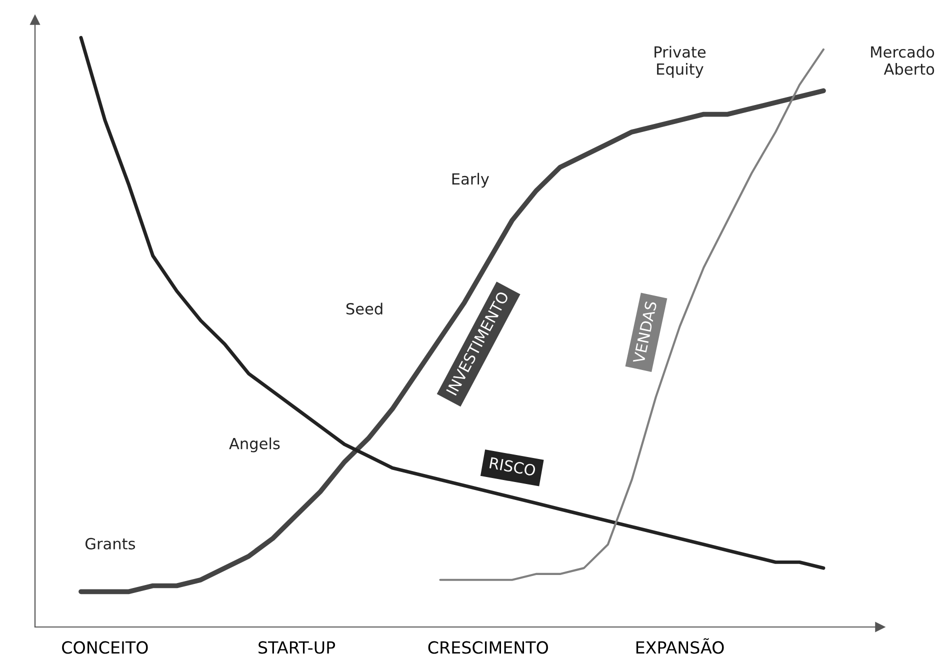 The image size is (940, 671). What do you see at coordinates (254, 445) in the screenshot?
I see `annotation: Angels` at bounding box center [254, 445].